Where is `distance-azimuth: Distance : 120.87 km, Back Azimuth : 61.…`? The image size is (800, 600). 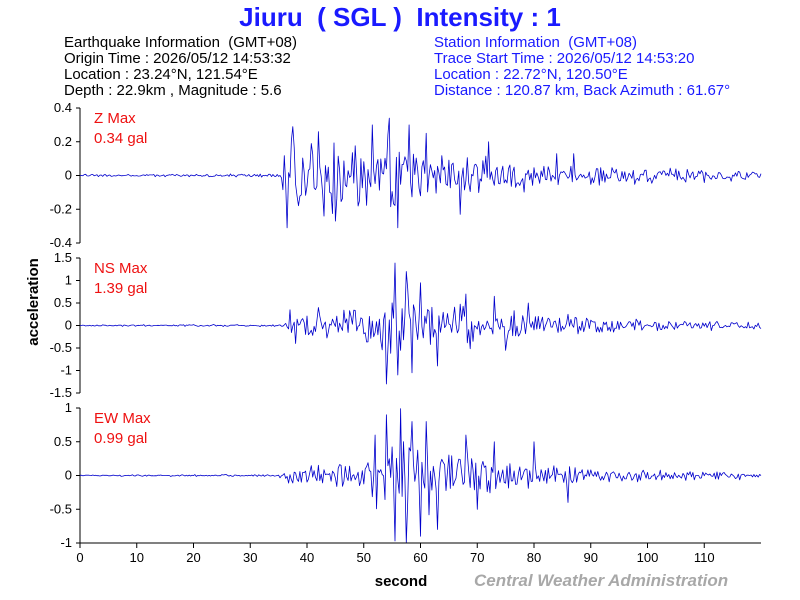 distance-azimuth: Distance : 120.87 km, Back Azimuth : 61.… is located at coordinates (582, 90).